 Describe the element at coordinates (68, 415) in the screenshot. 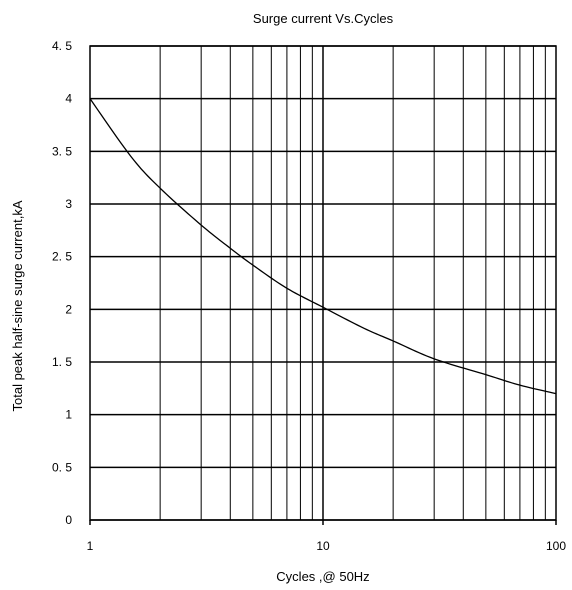

I see `y-tick-label: 1` at that location.